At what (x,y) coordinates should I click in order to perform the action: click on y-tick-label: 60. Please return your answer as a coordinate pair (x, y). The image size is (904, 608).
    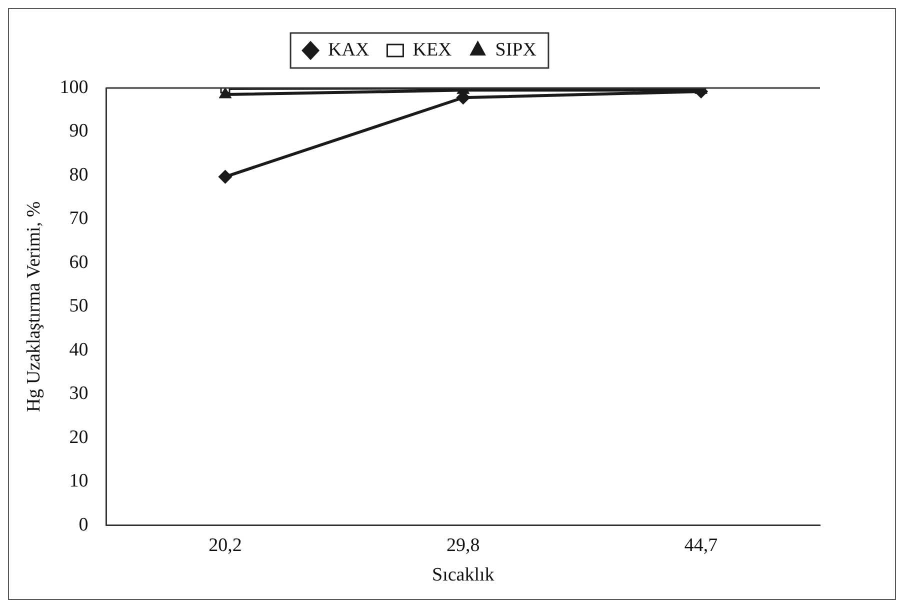
    Looking at the image, I should click on (78, 262).